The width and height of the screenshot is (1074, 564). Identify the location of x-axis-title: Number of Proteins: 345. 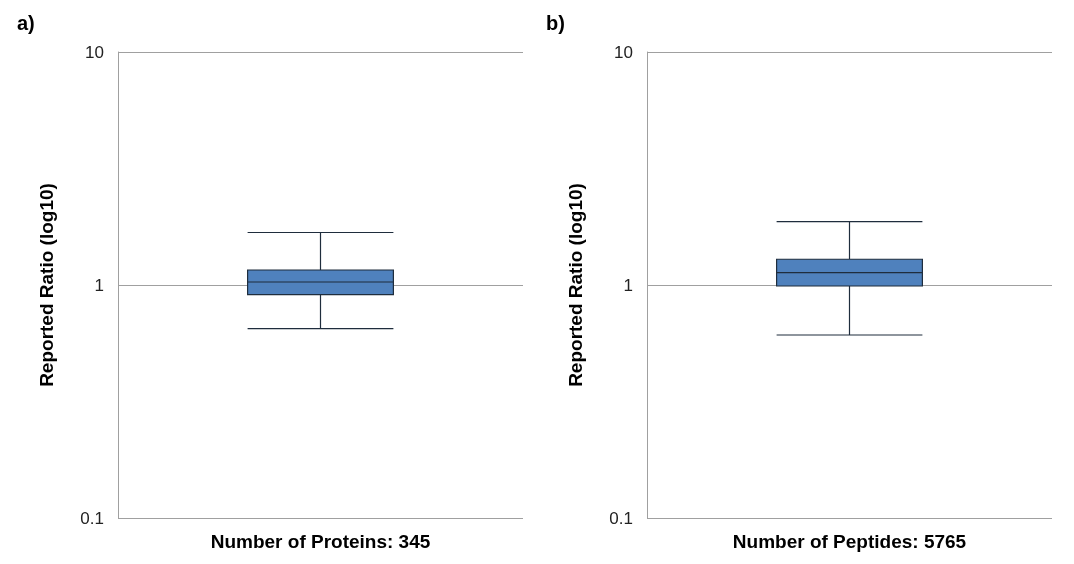
(320, 541).